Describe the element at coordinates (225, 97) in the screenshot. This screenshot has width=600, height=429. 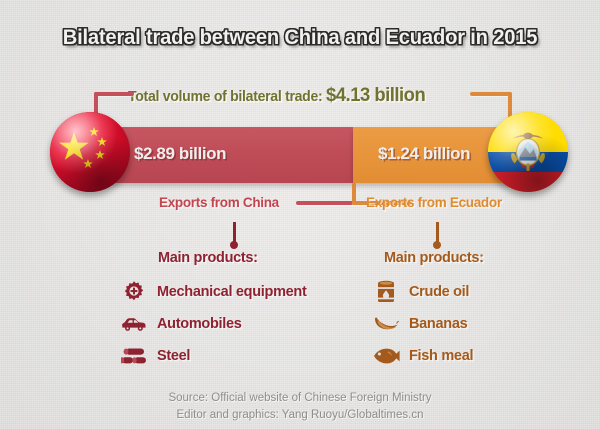
I see `total-volume-label: Total volume of bilateral trade:` at that location.